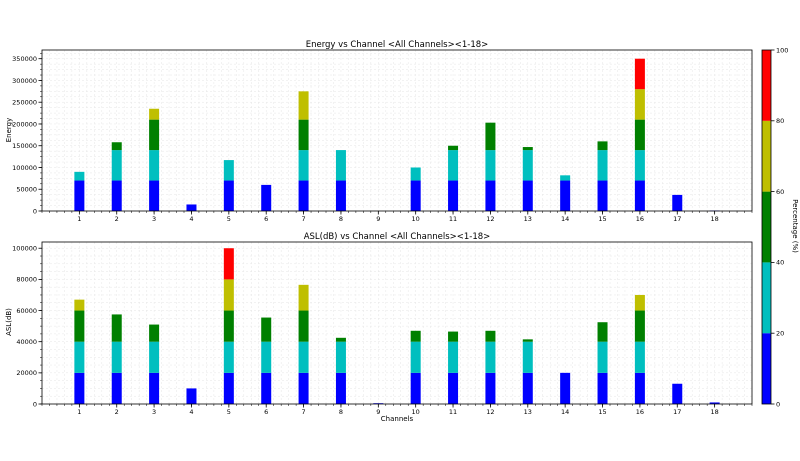 The width and height of the screenshot is (800, 461). I want to click on asl-x-axis-label: Channels, so click(397, 419).